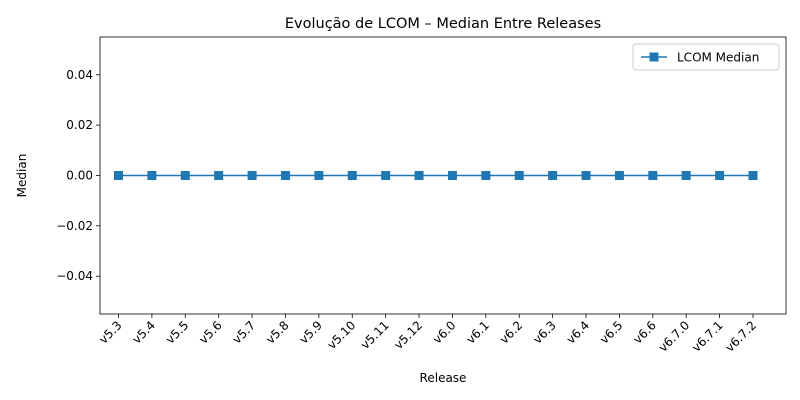  I want to click on y-axis-ticks: −0.04 −0.02 0.00 0.02 0.04, so click(78, 175).